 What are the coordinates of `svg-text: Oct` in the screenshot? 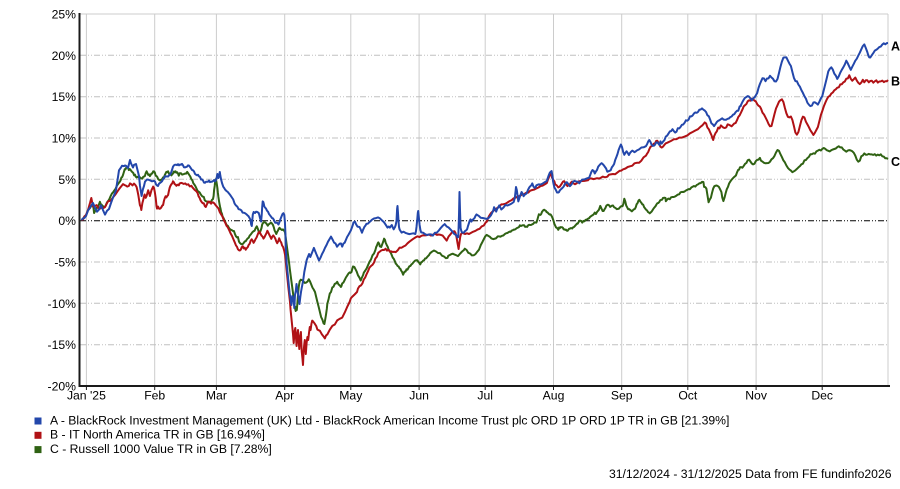 It's located at (688, 396).